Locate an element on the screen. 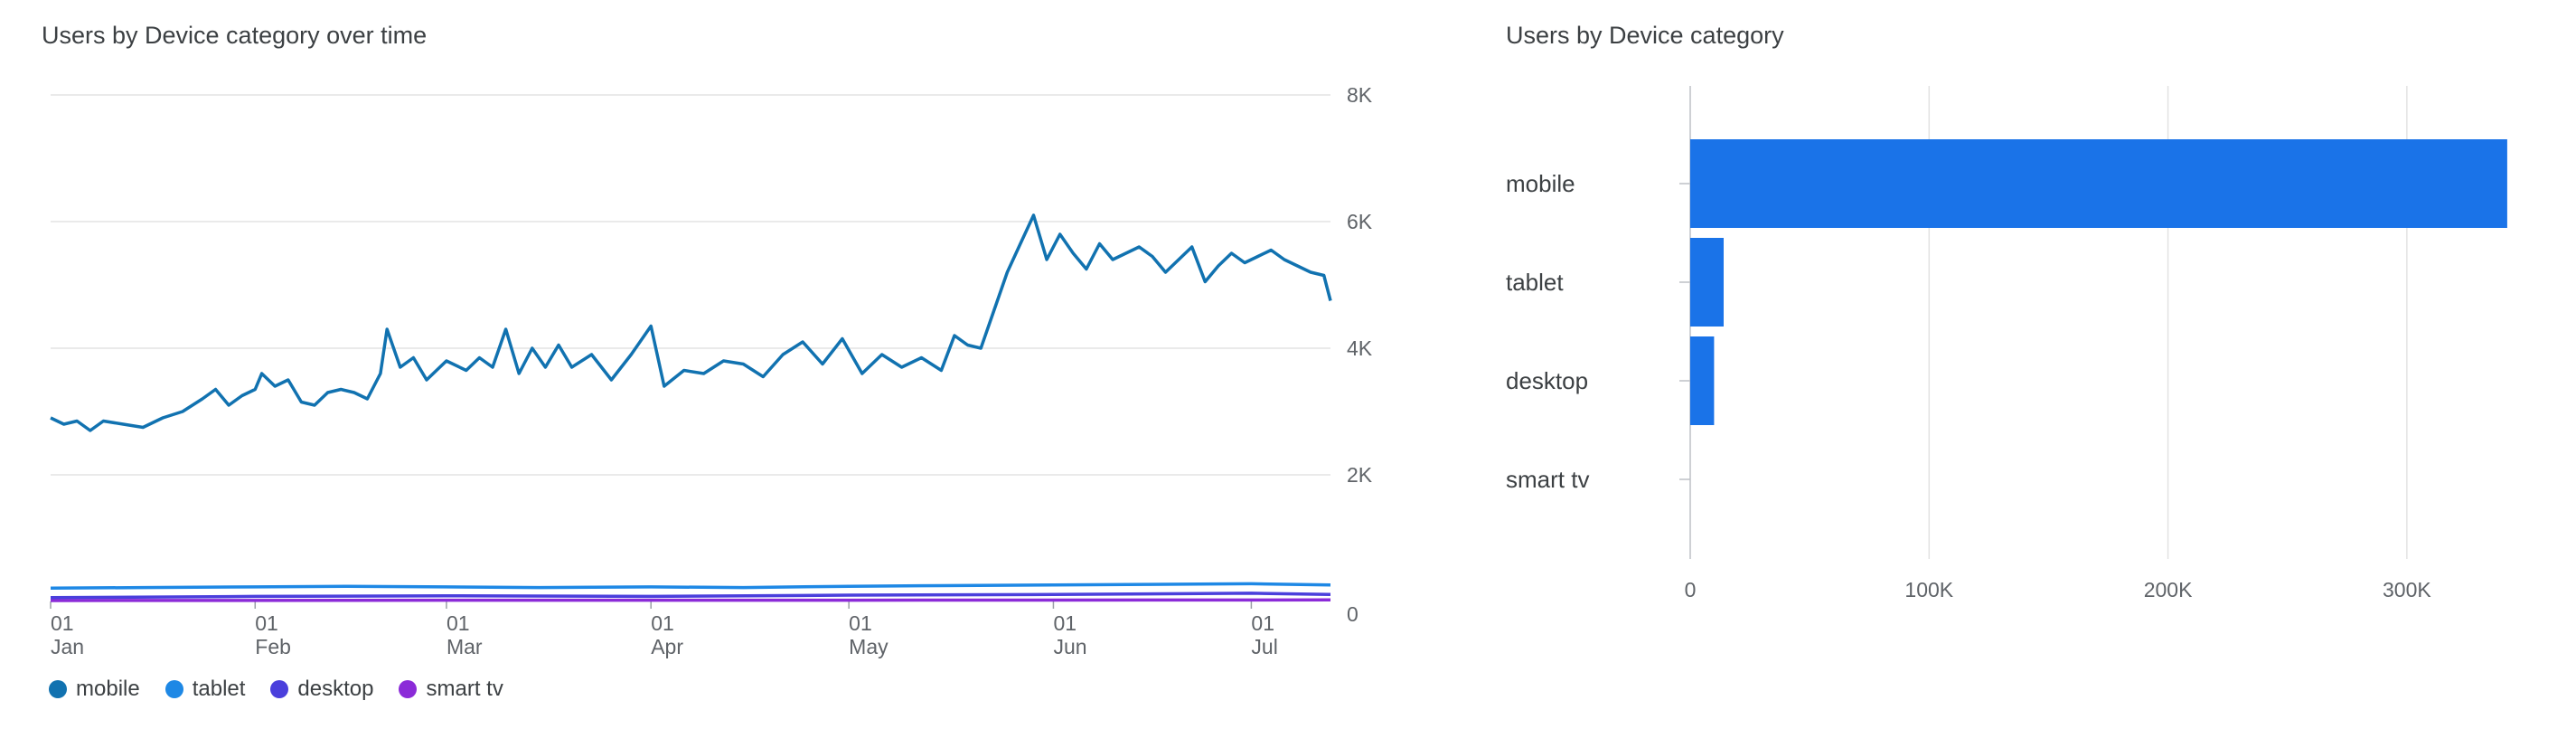 The width and height of the screenshot is (2576, 729). x-tick-month: Mar is located at coordinates (465, 646).